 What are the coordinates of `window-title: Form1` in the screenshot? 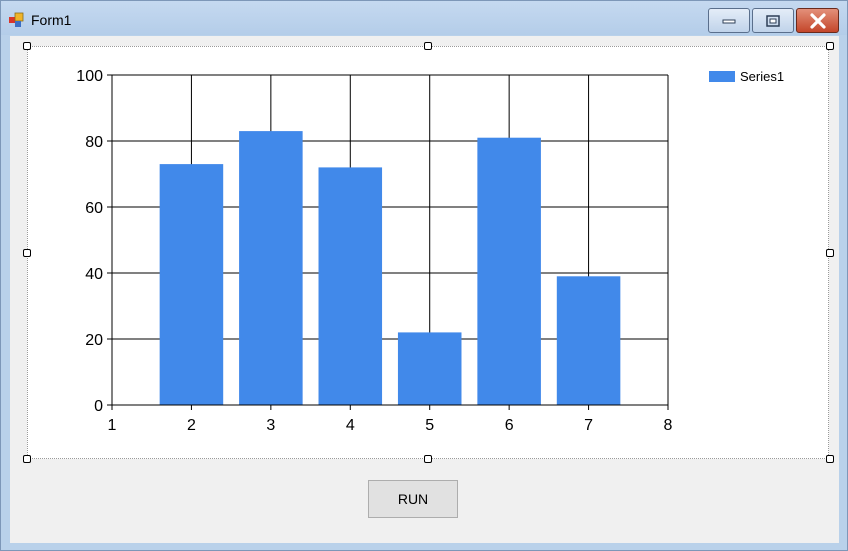 It's located at (51, 20).